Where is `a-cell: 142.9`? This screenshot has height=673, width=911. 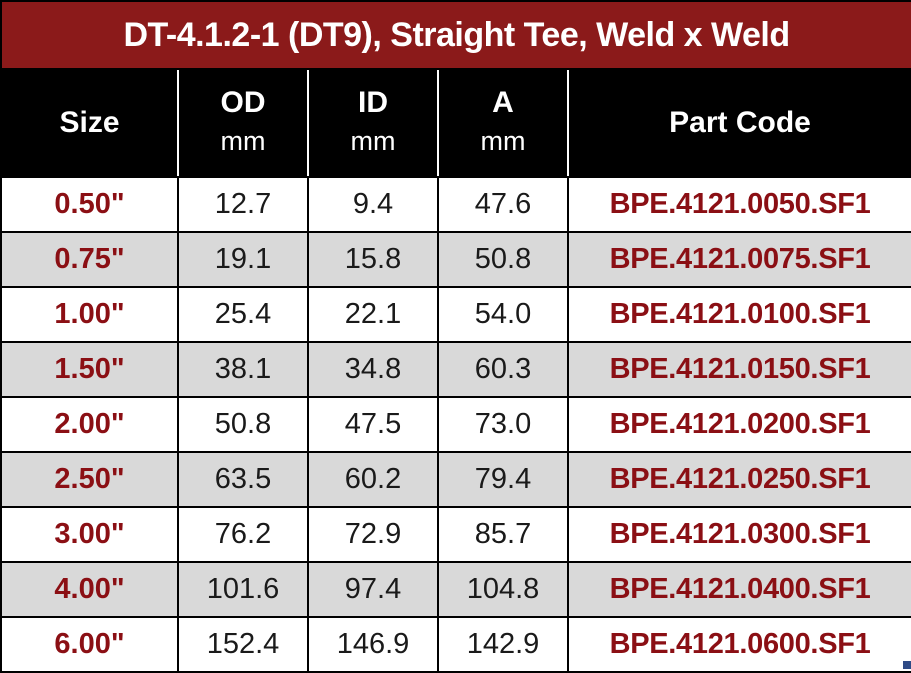
a-cell: 142.9 is located at coordinates (503, 644).